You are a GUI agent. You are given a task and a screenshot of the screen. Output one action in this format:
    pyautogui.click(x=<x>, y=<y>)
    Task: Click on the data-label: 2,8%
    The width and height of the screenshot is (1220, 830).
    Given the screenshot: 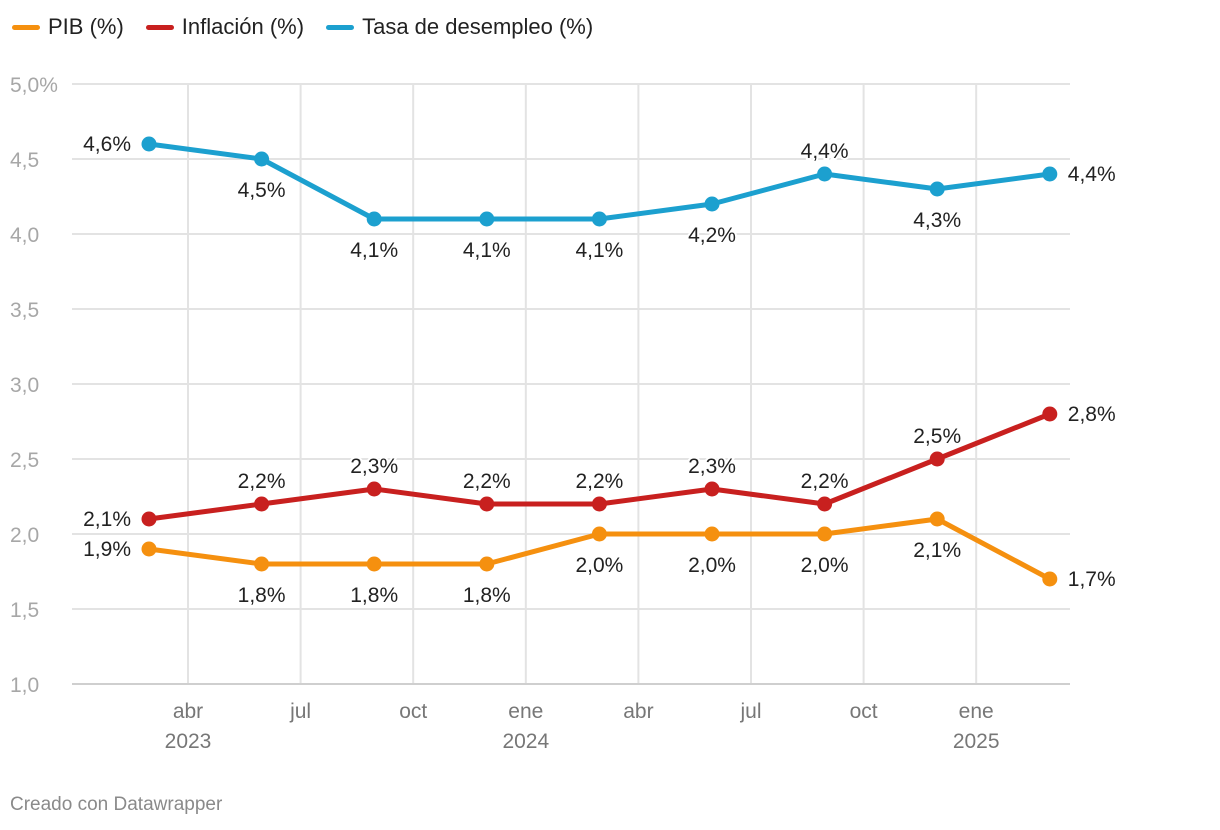 What is the action you would take?
    pyautogui.click(x=1092, y=414)
    